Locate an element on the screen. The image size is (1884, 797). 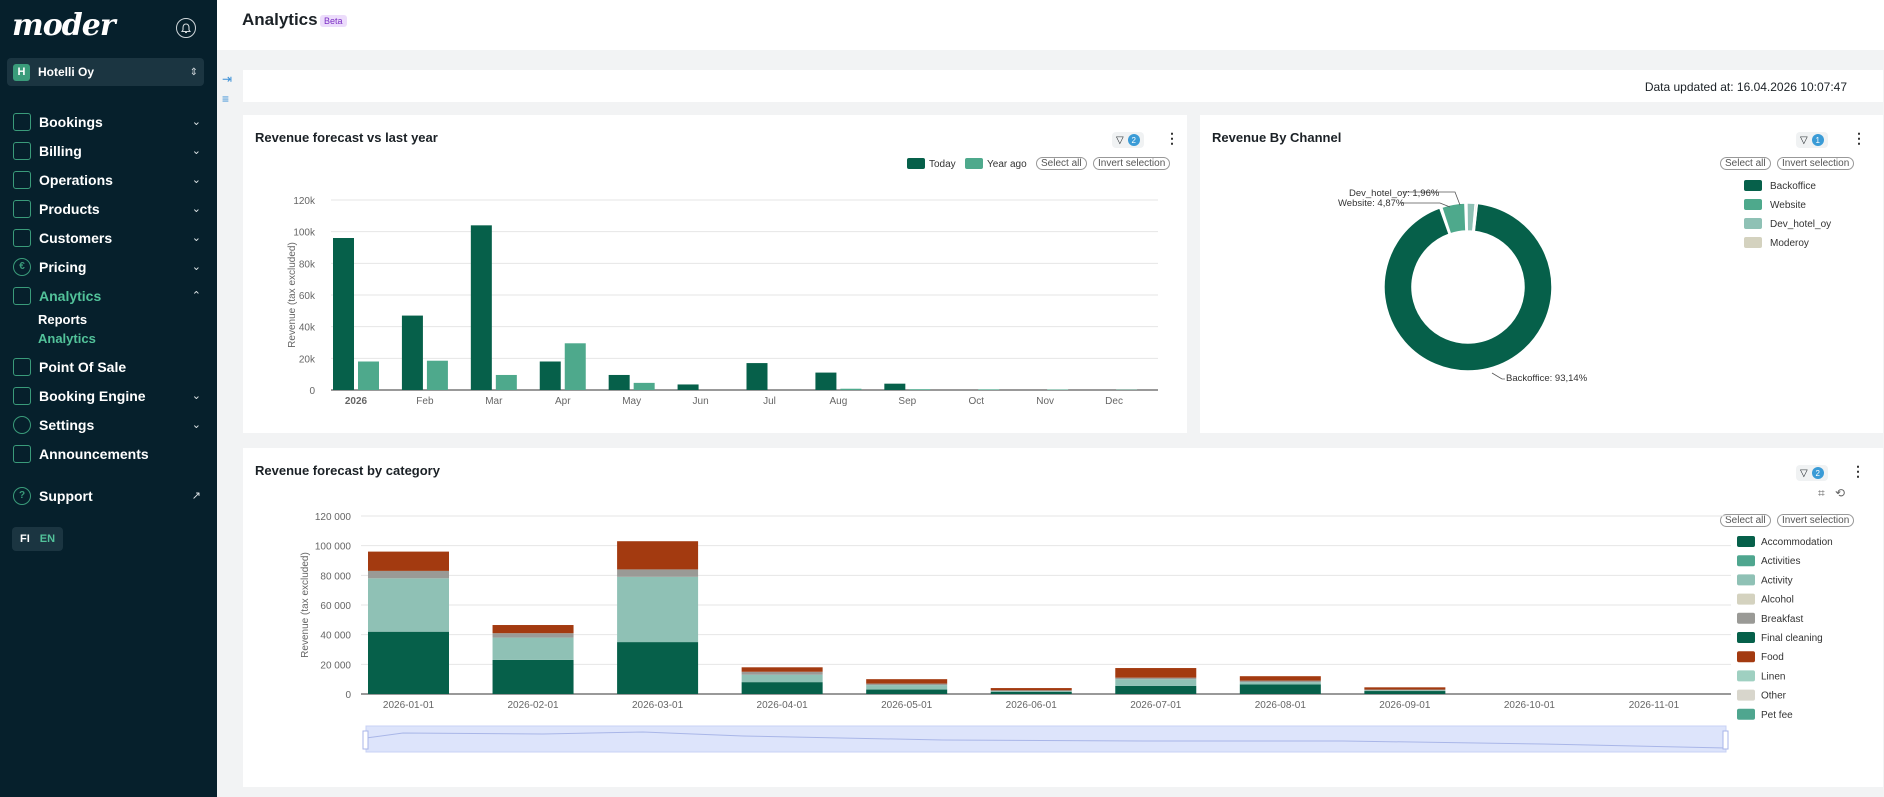
x-tick-label: 2026-03-01 is located at coordinates (658, 705).